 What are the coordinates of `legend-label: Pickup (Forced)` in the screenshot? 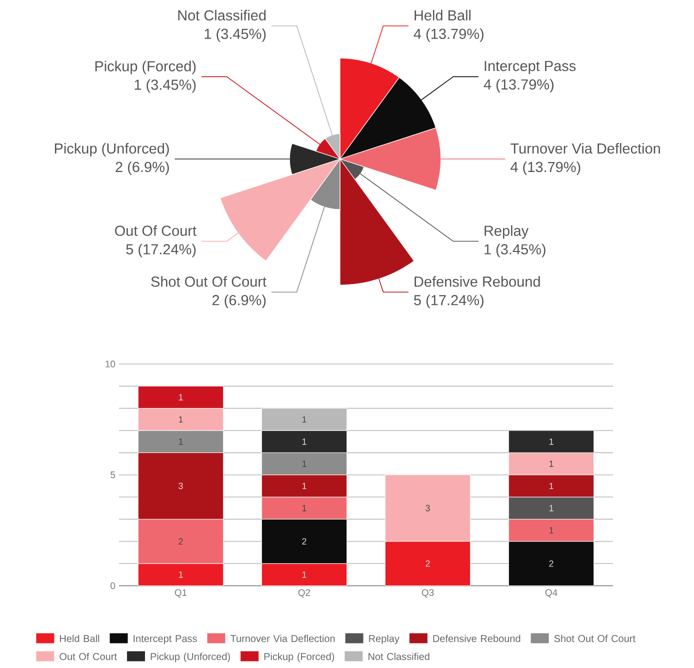 It's located at (299, 657).